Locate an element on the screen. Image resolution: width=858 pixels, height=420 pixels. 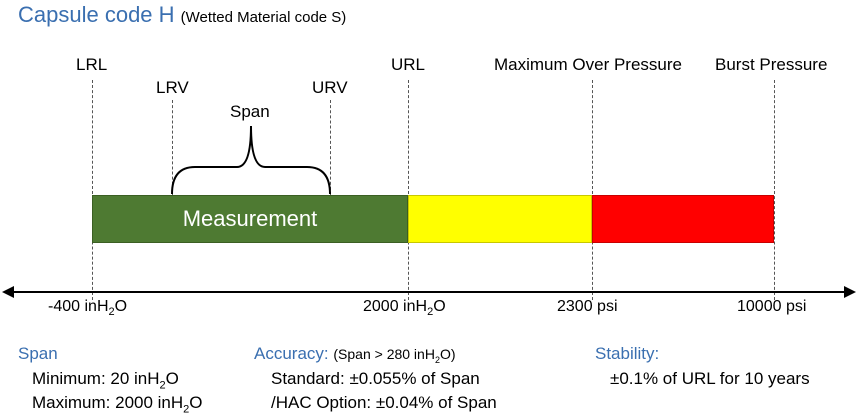
tick-max-over-pressure: 2300 psi is located at coordinates (587, 306).